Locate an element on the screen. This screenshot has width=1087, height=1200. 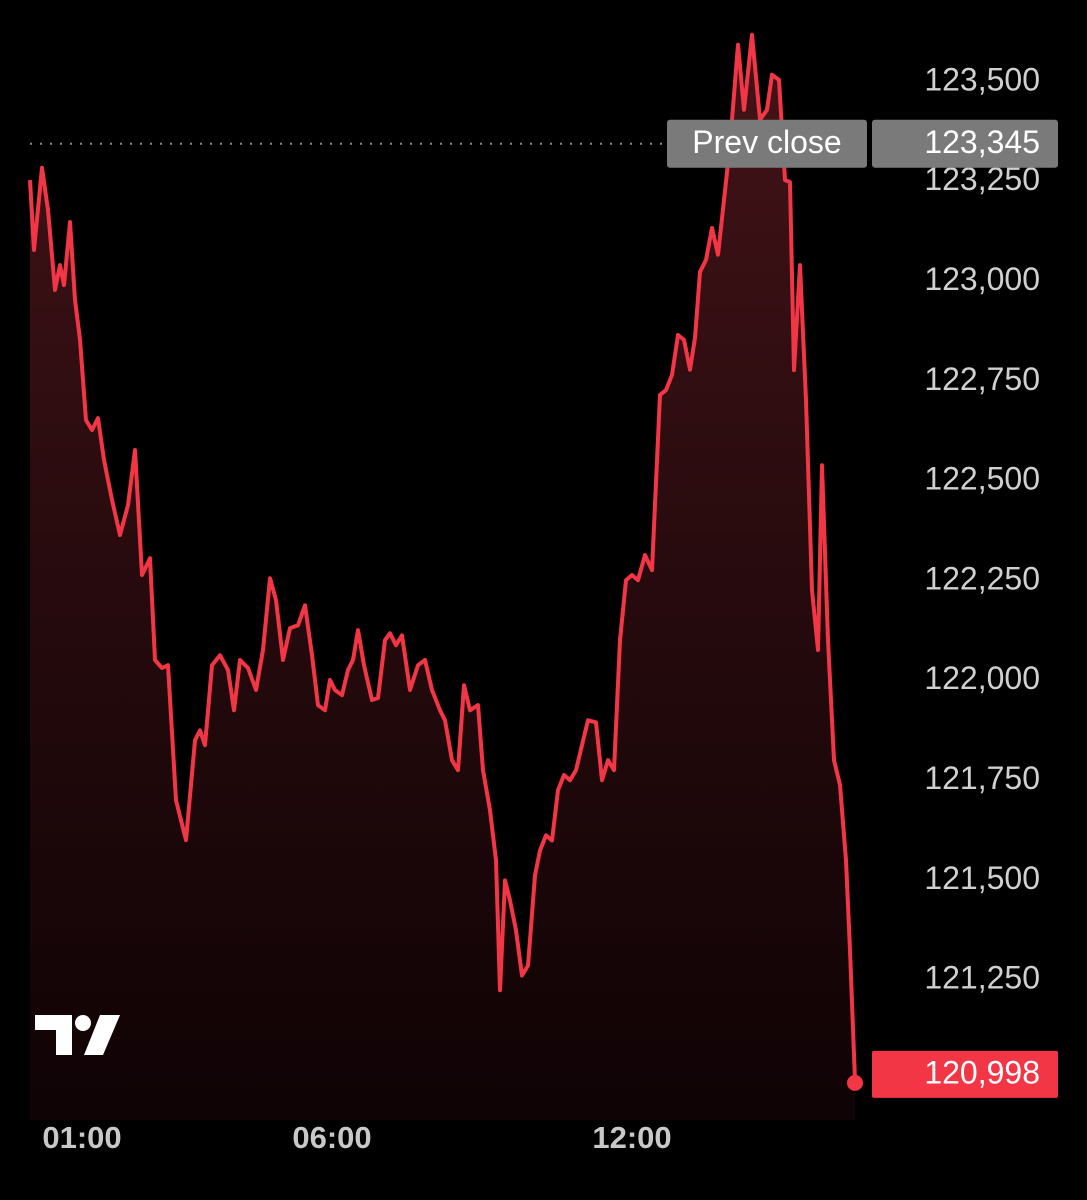
y-tick-label: 121,250 is located at coordinates (982, 978).